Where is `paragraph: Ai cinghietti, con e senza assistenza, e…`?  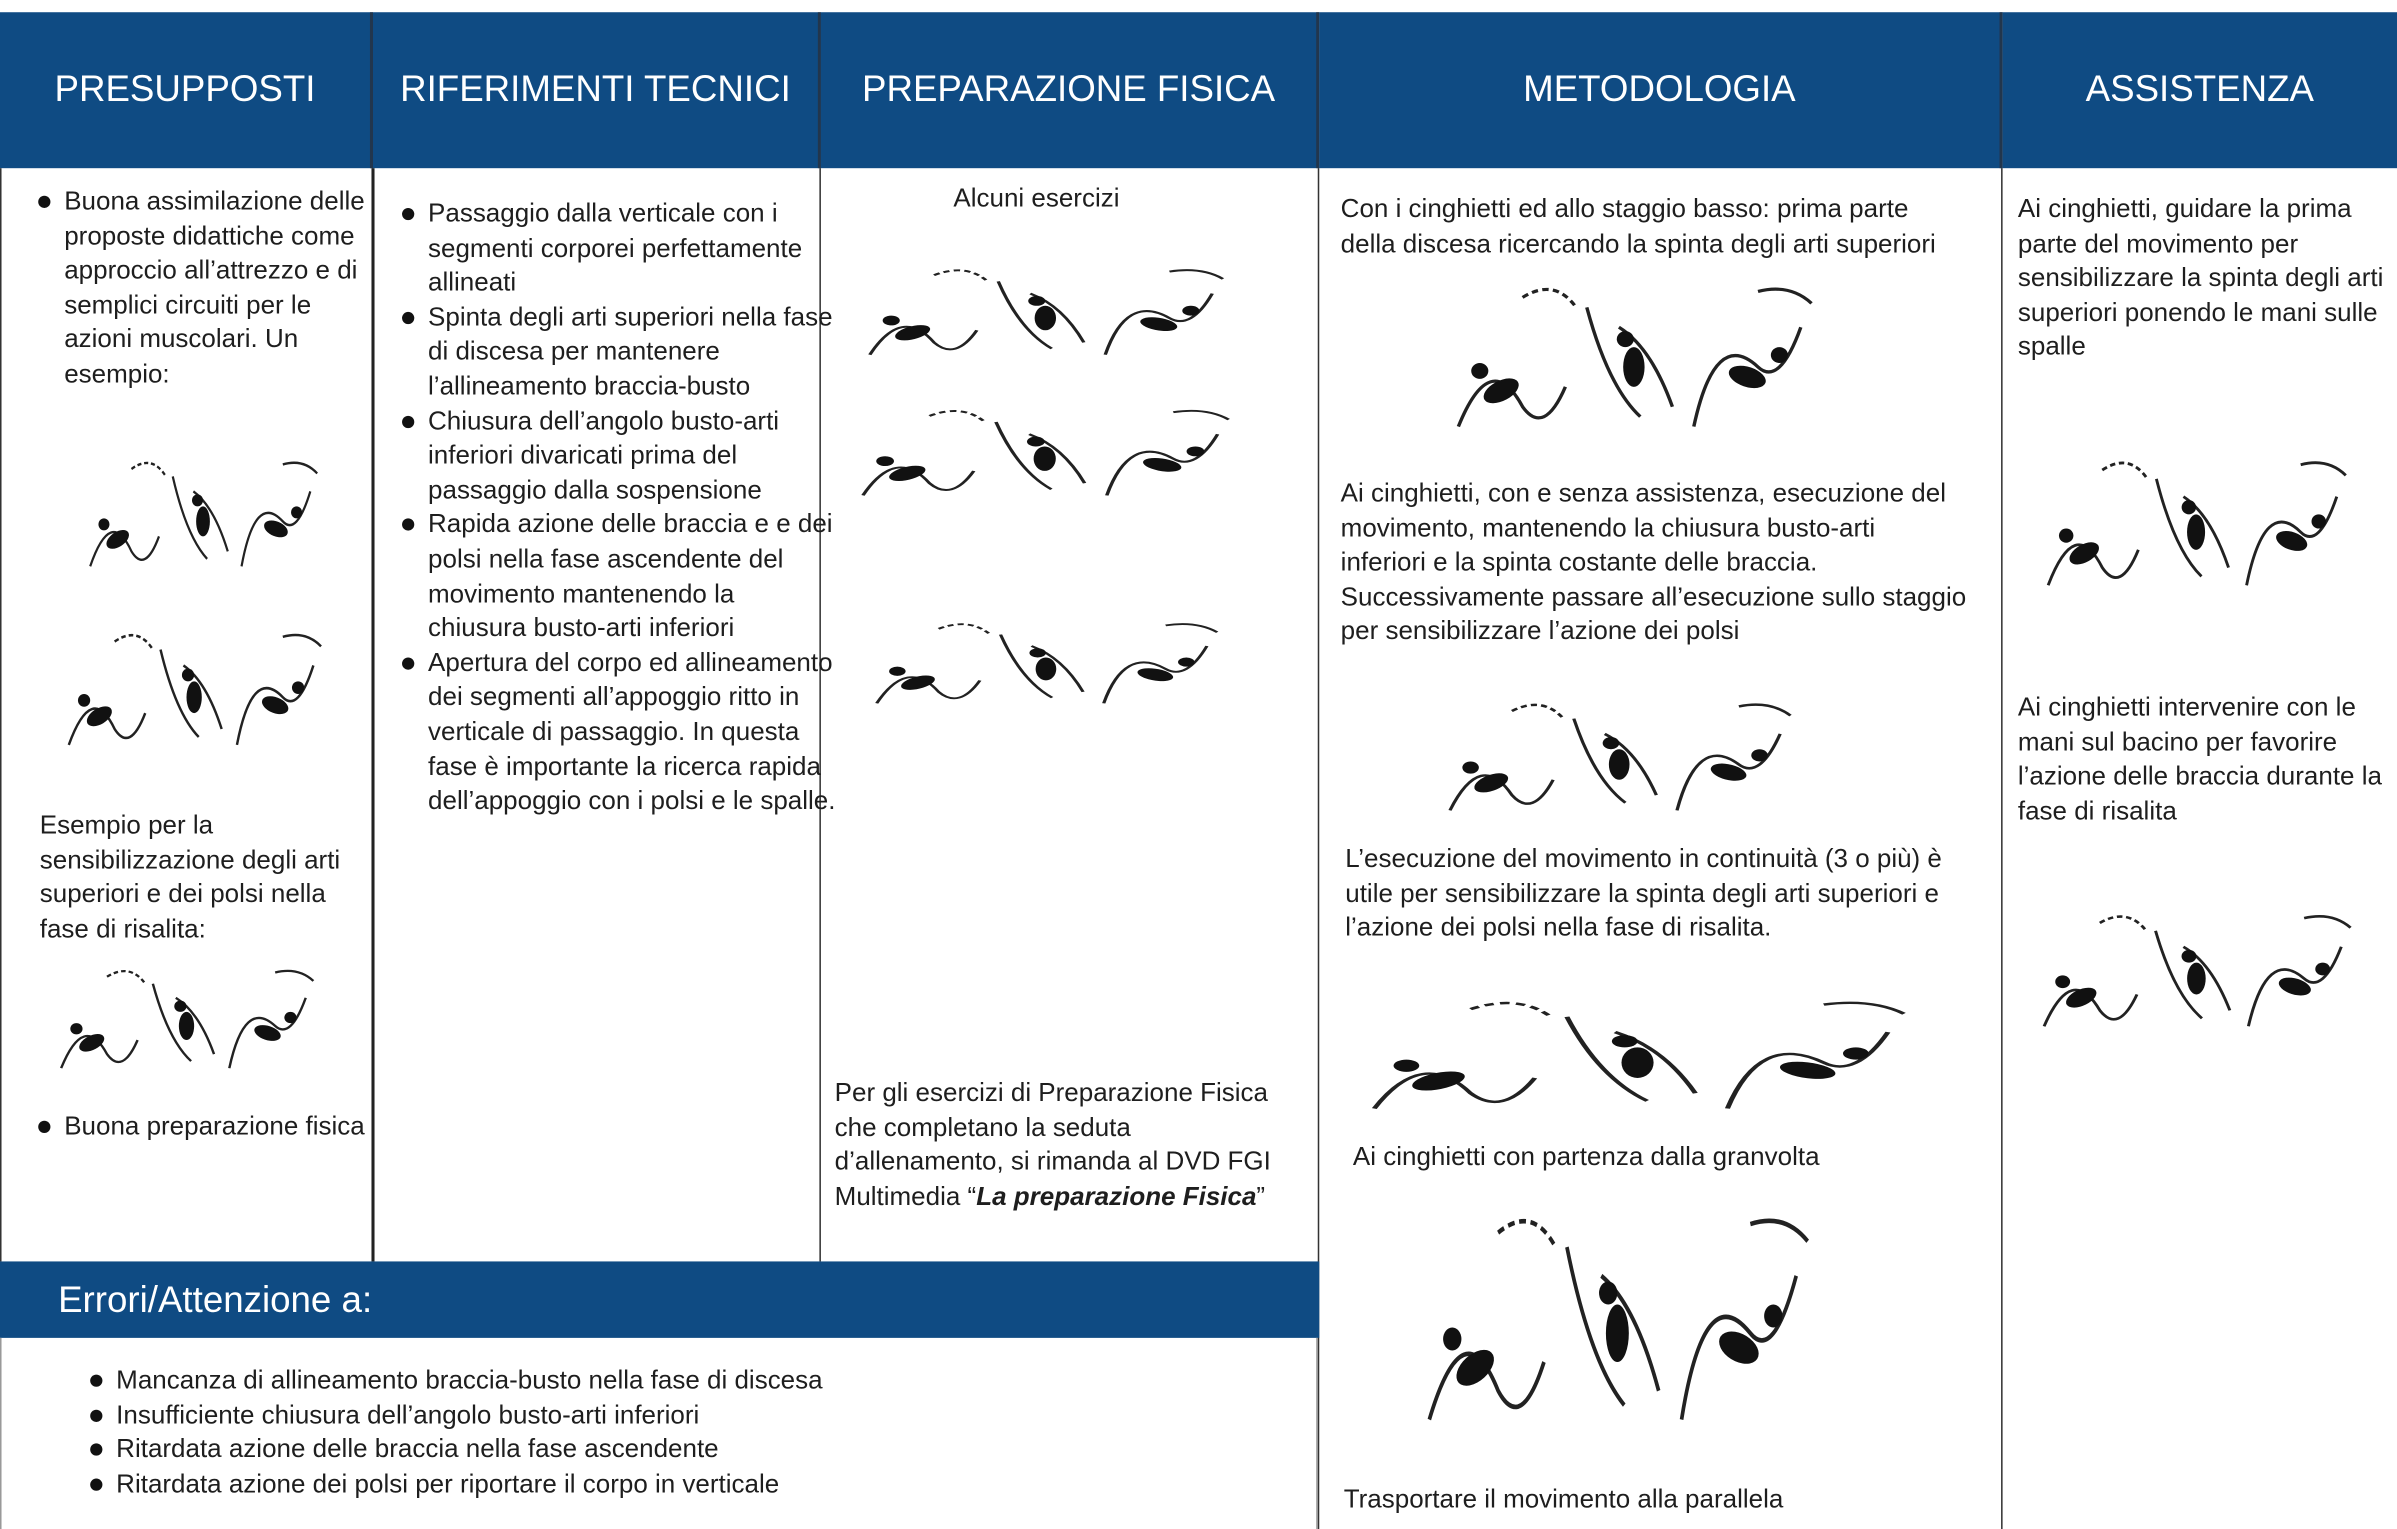 paragraph: Ai cinghietti, con e senza assistenza, e… is located at coordinates (1653, 562).